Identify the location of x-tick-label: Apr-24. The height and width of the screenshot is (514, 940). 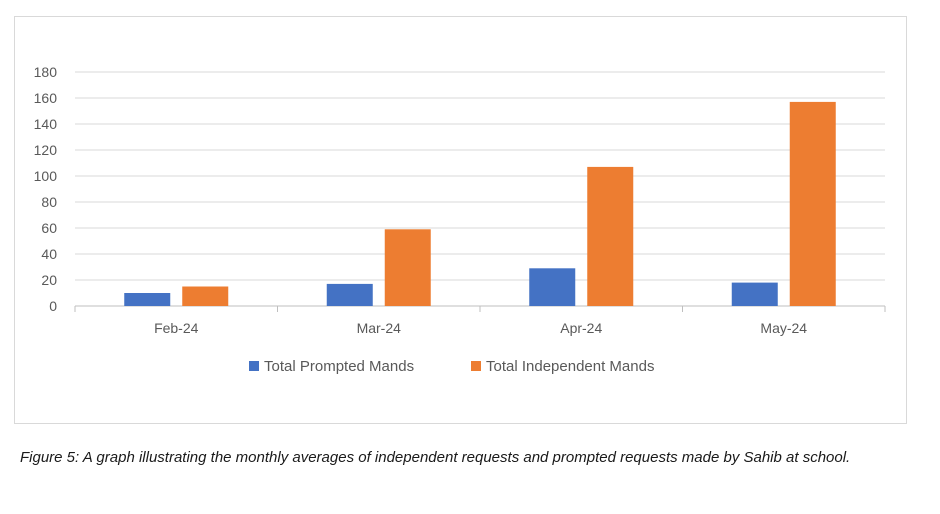
(581, 328).